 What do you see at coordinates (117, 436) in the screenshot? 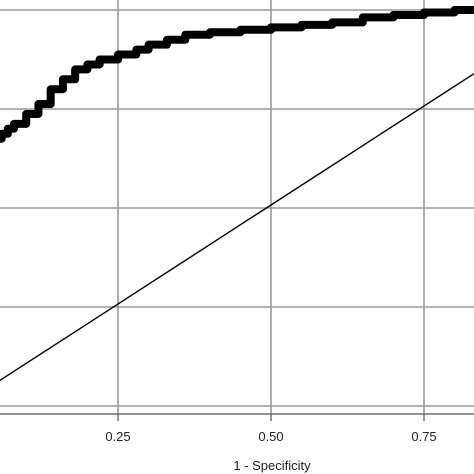
I see `x-tick-label-0: 0.25` at bounding box center [117, 436].